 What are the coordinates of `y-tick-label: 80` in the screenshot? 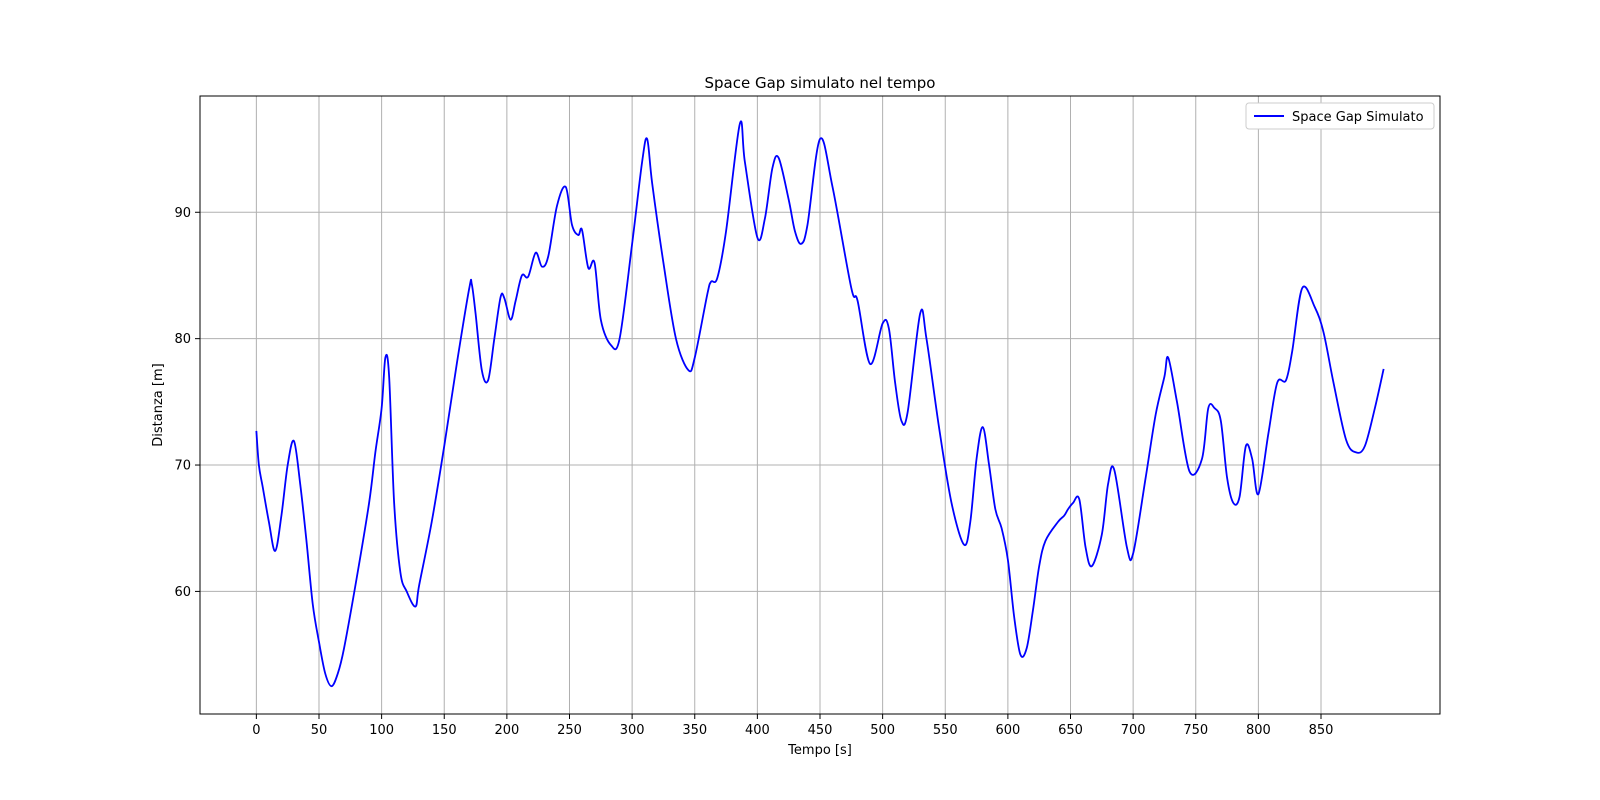 It's located at (182, 339).